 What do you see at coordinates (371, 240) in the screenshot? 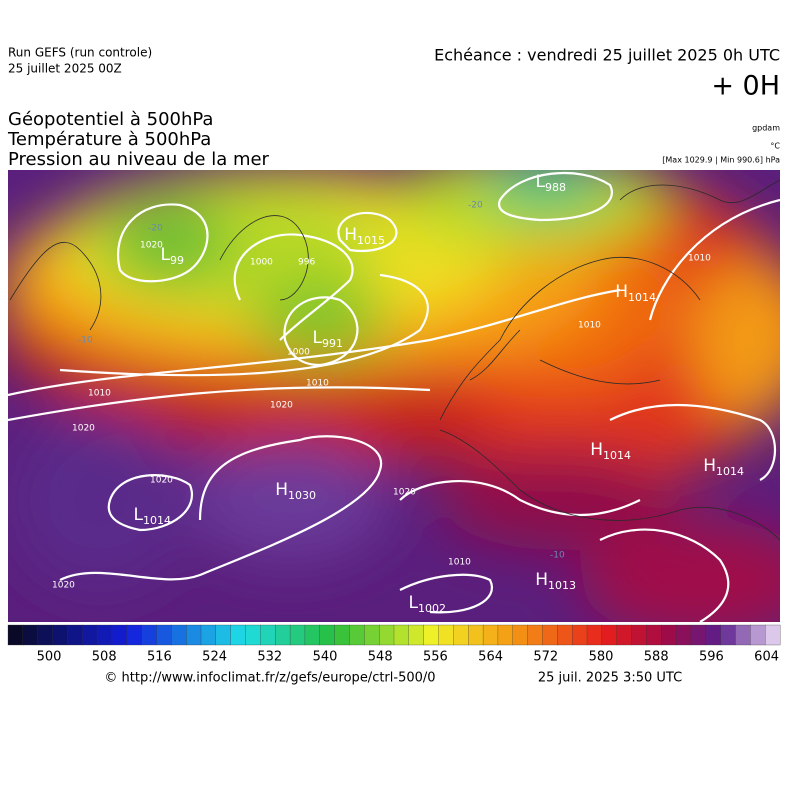
I see `center-value: 1015` at bounding box center [371, 240].